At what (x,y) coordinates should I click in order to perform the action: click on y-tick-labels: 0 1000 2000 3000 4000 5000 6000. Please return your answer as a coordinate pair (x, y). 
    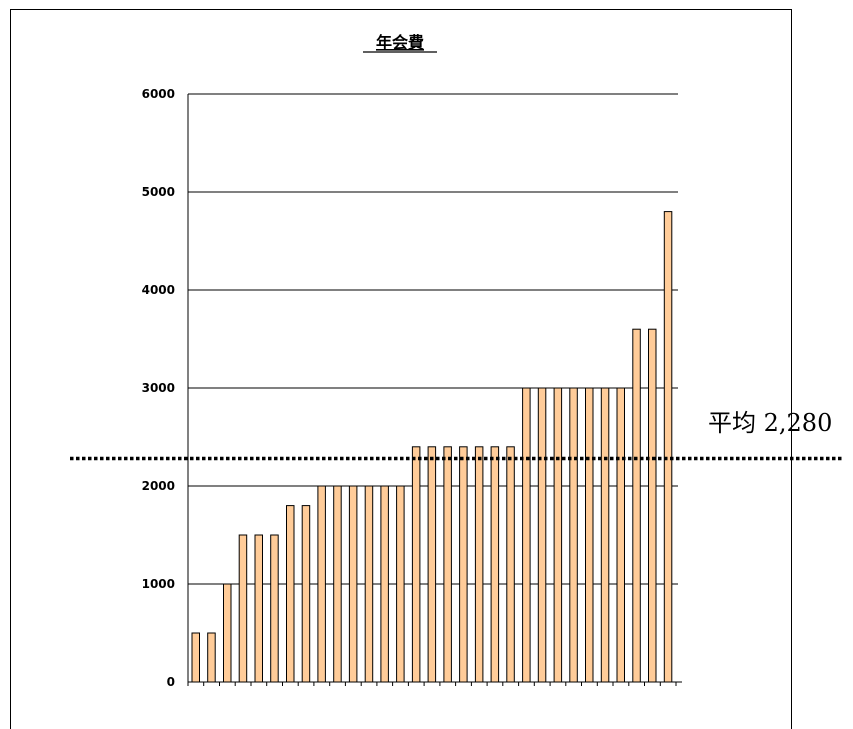
    Looking at the image, I should click on (158, 388).